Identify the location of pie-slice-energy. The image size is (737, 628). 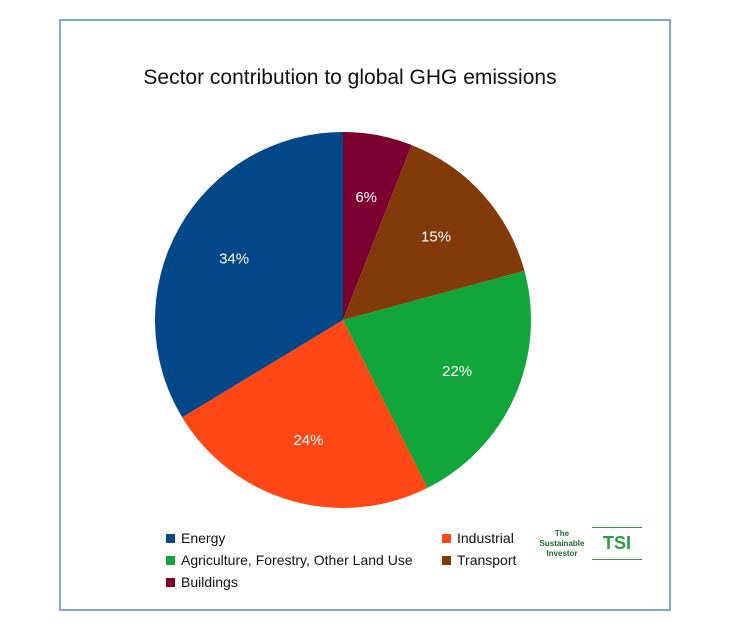
(249, 275).